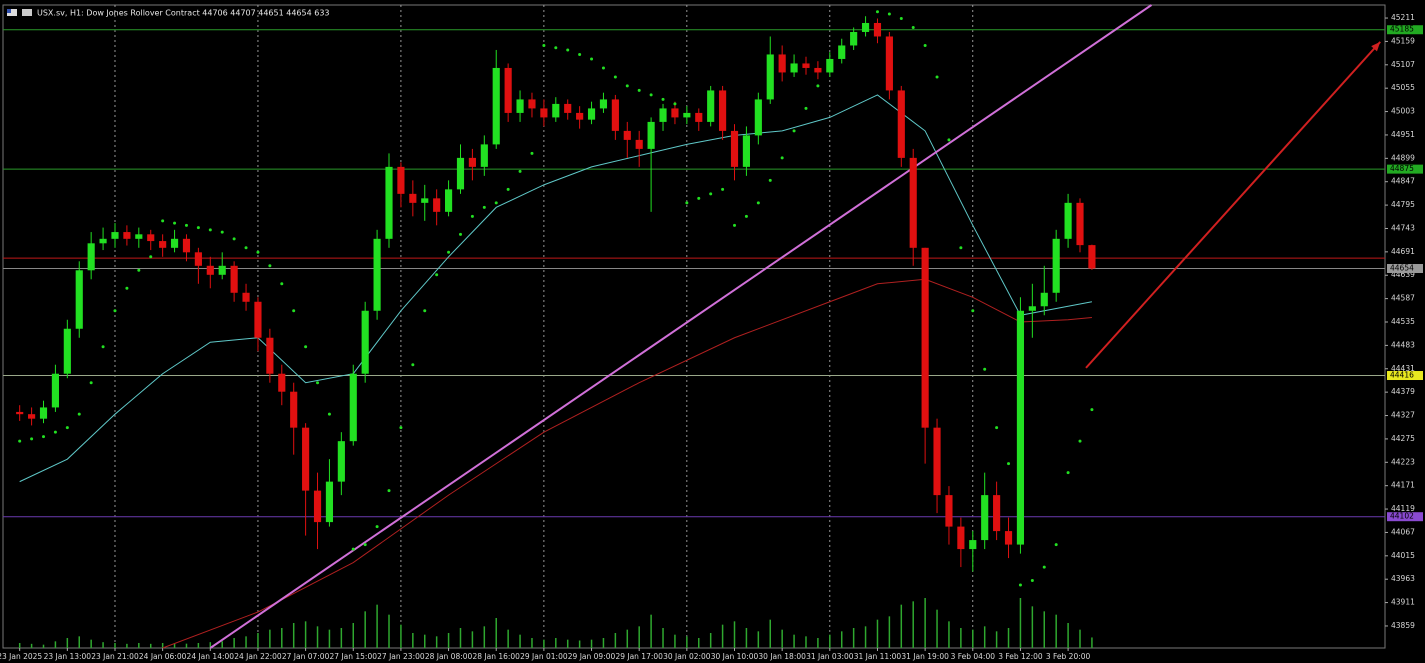  I want to click on y-tick-label: 43911, so click(1403, 602).